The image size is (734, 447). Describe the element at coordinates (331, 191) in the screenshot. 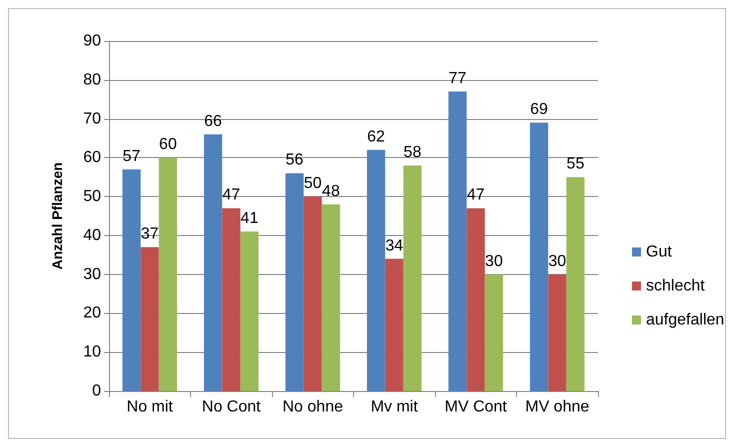

I see `data-label: 48` at that location.